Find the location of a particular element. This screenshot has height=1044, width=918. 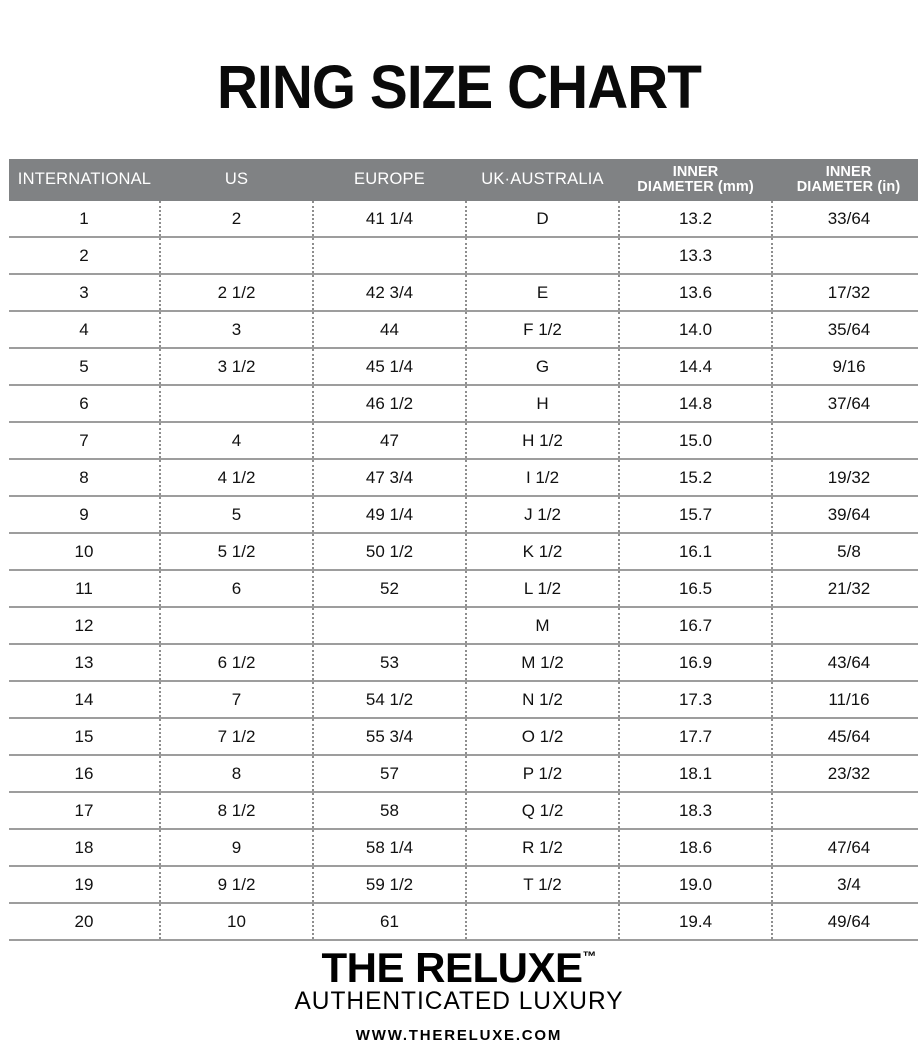

table-row: 4 3 44 F 1/2 14.0 35/64 is located at coordinates (463, 330).